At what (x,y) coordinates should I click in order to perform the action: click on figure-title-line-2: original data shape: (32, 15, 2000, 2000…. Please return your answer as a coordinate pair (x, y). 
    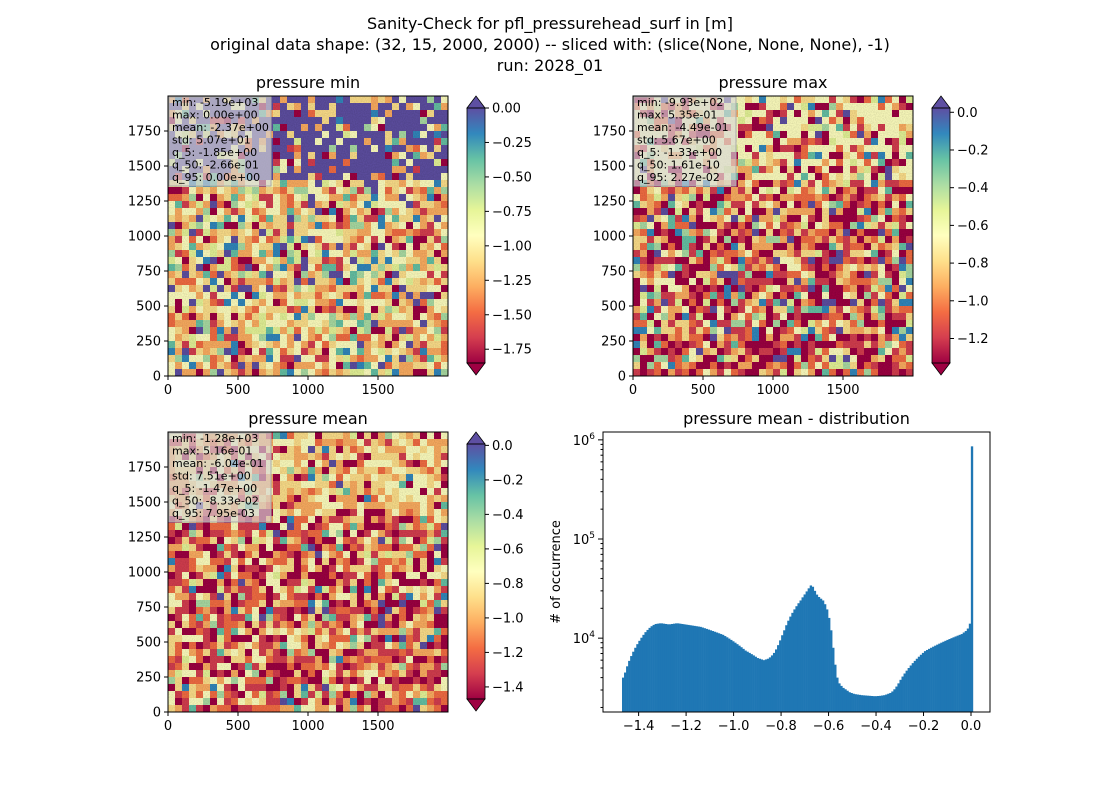
    Looking at the image, I should click on (550, 44).